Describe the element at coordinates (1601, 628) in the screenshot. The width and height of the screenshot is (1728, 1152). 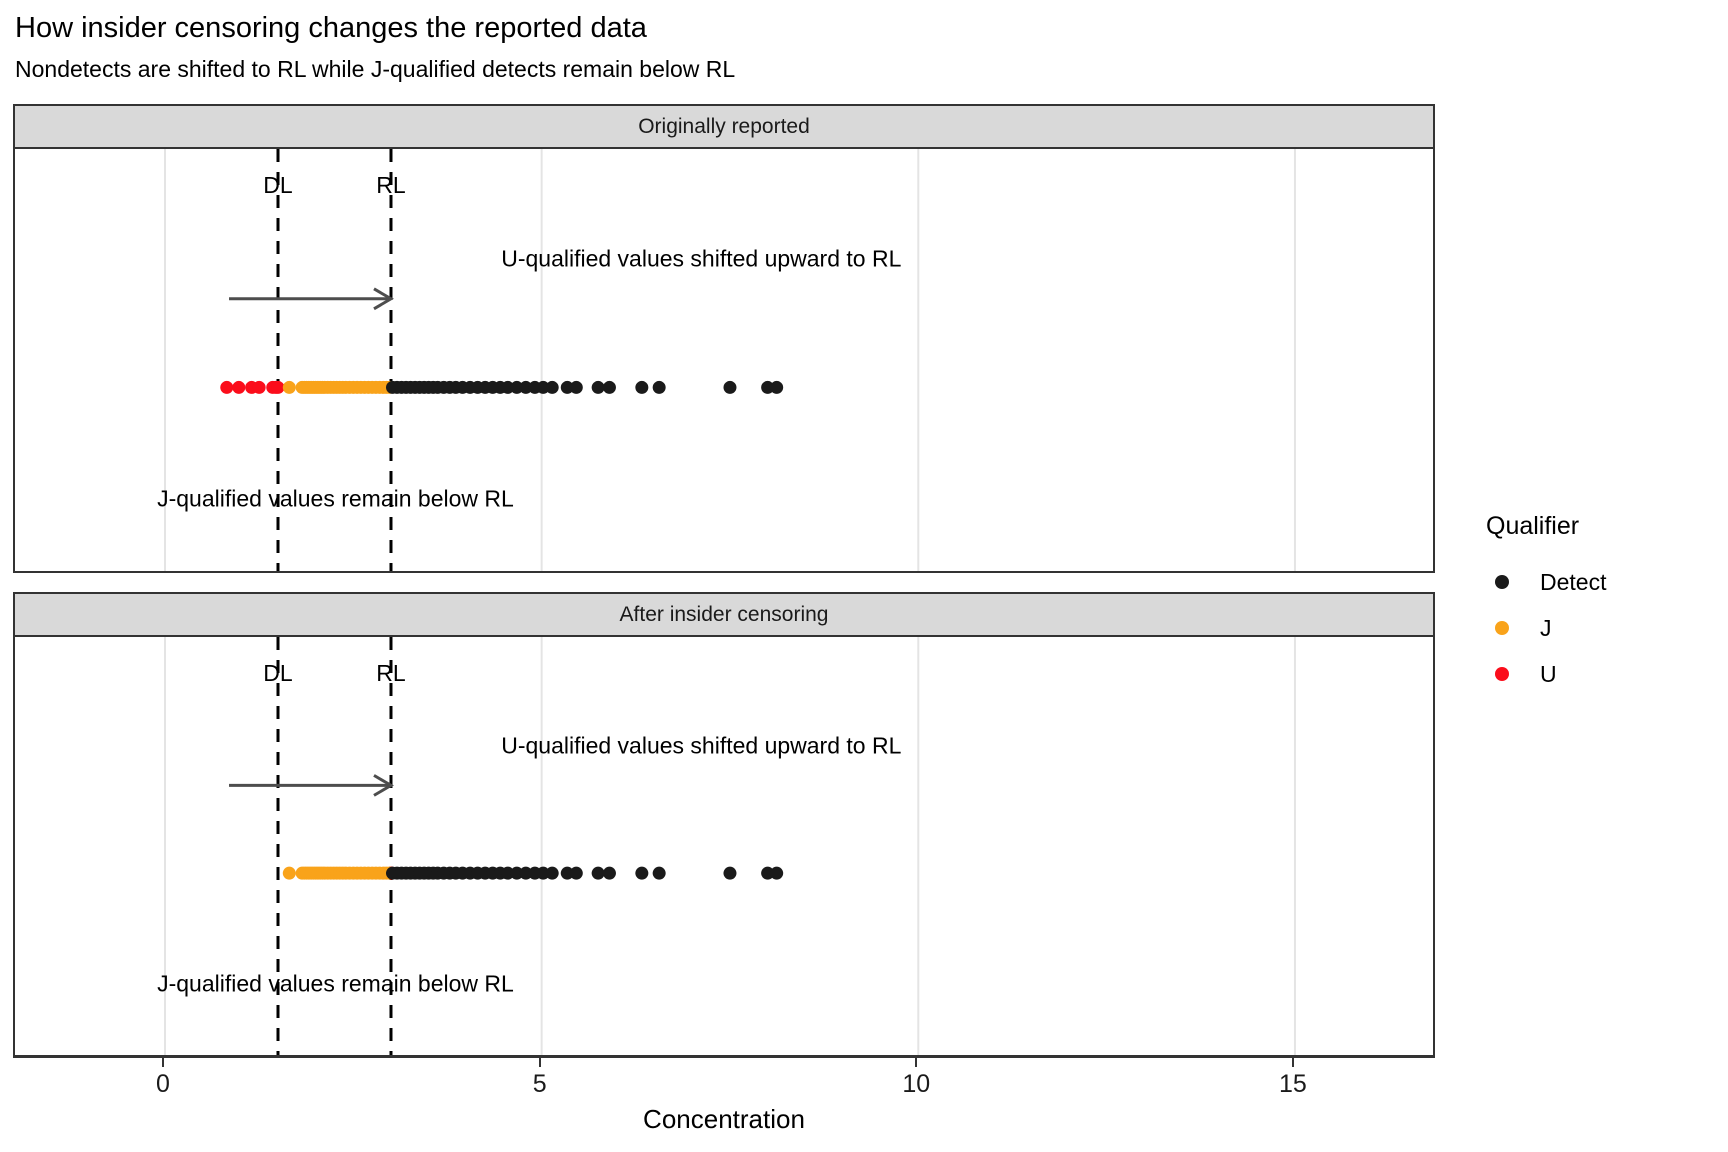
I see `legend-item-j: J` at that location.